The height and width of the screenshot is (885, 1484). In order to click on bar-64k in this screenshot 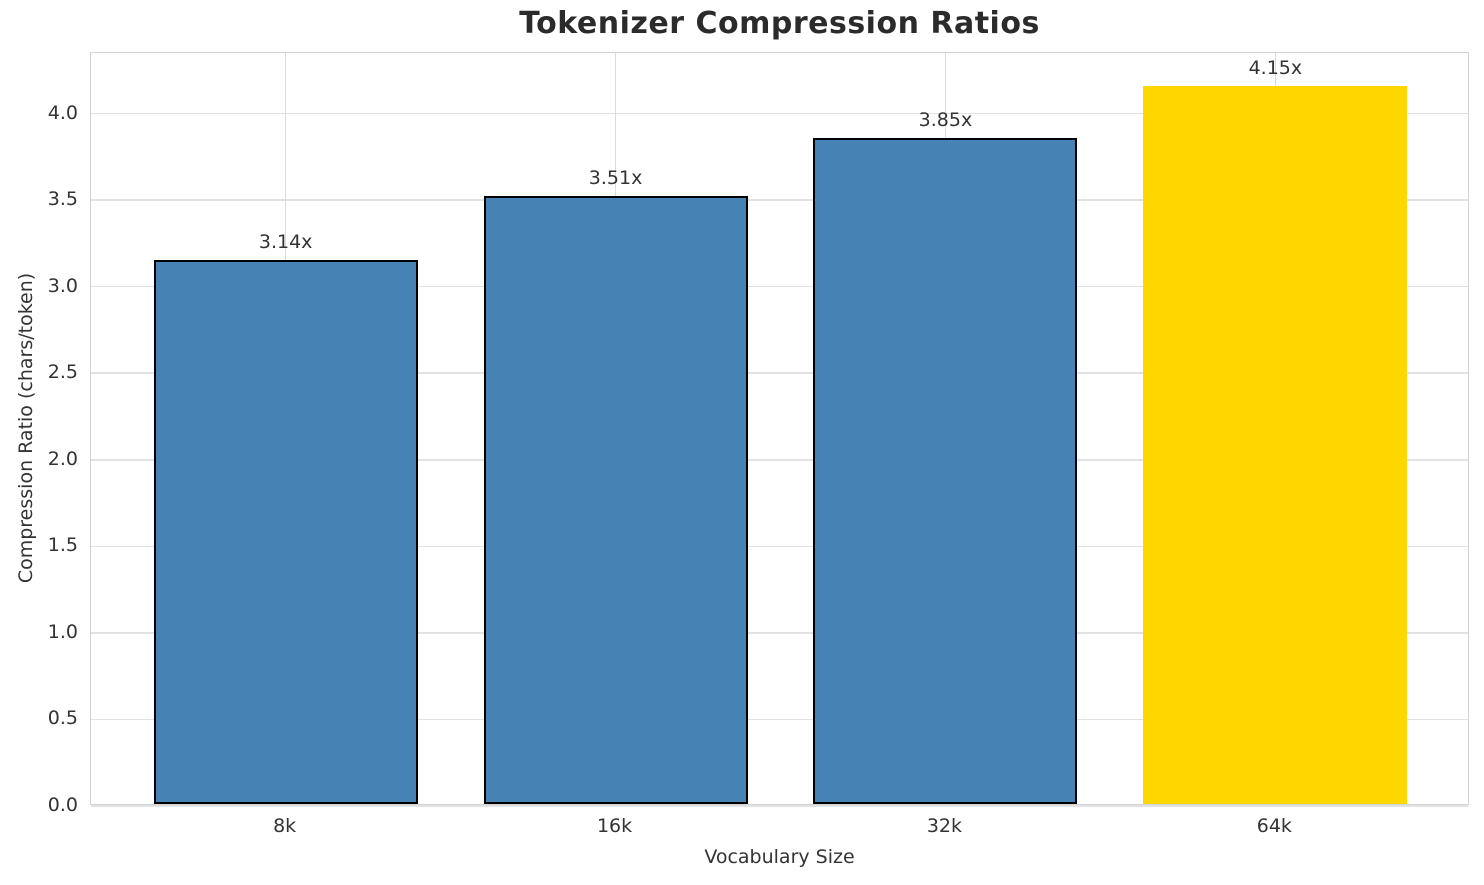, I will do `click(1275, 444)`.